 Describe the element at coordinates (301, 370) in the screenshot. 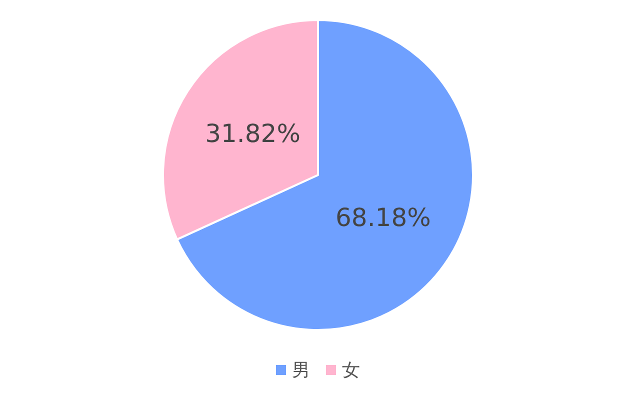

I see `legend-label: 男` at that location.